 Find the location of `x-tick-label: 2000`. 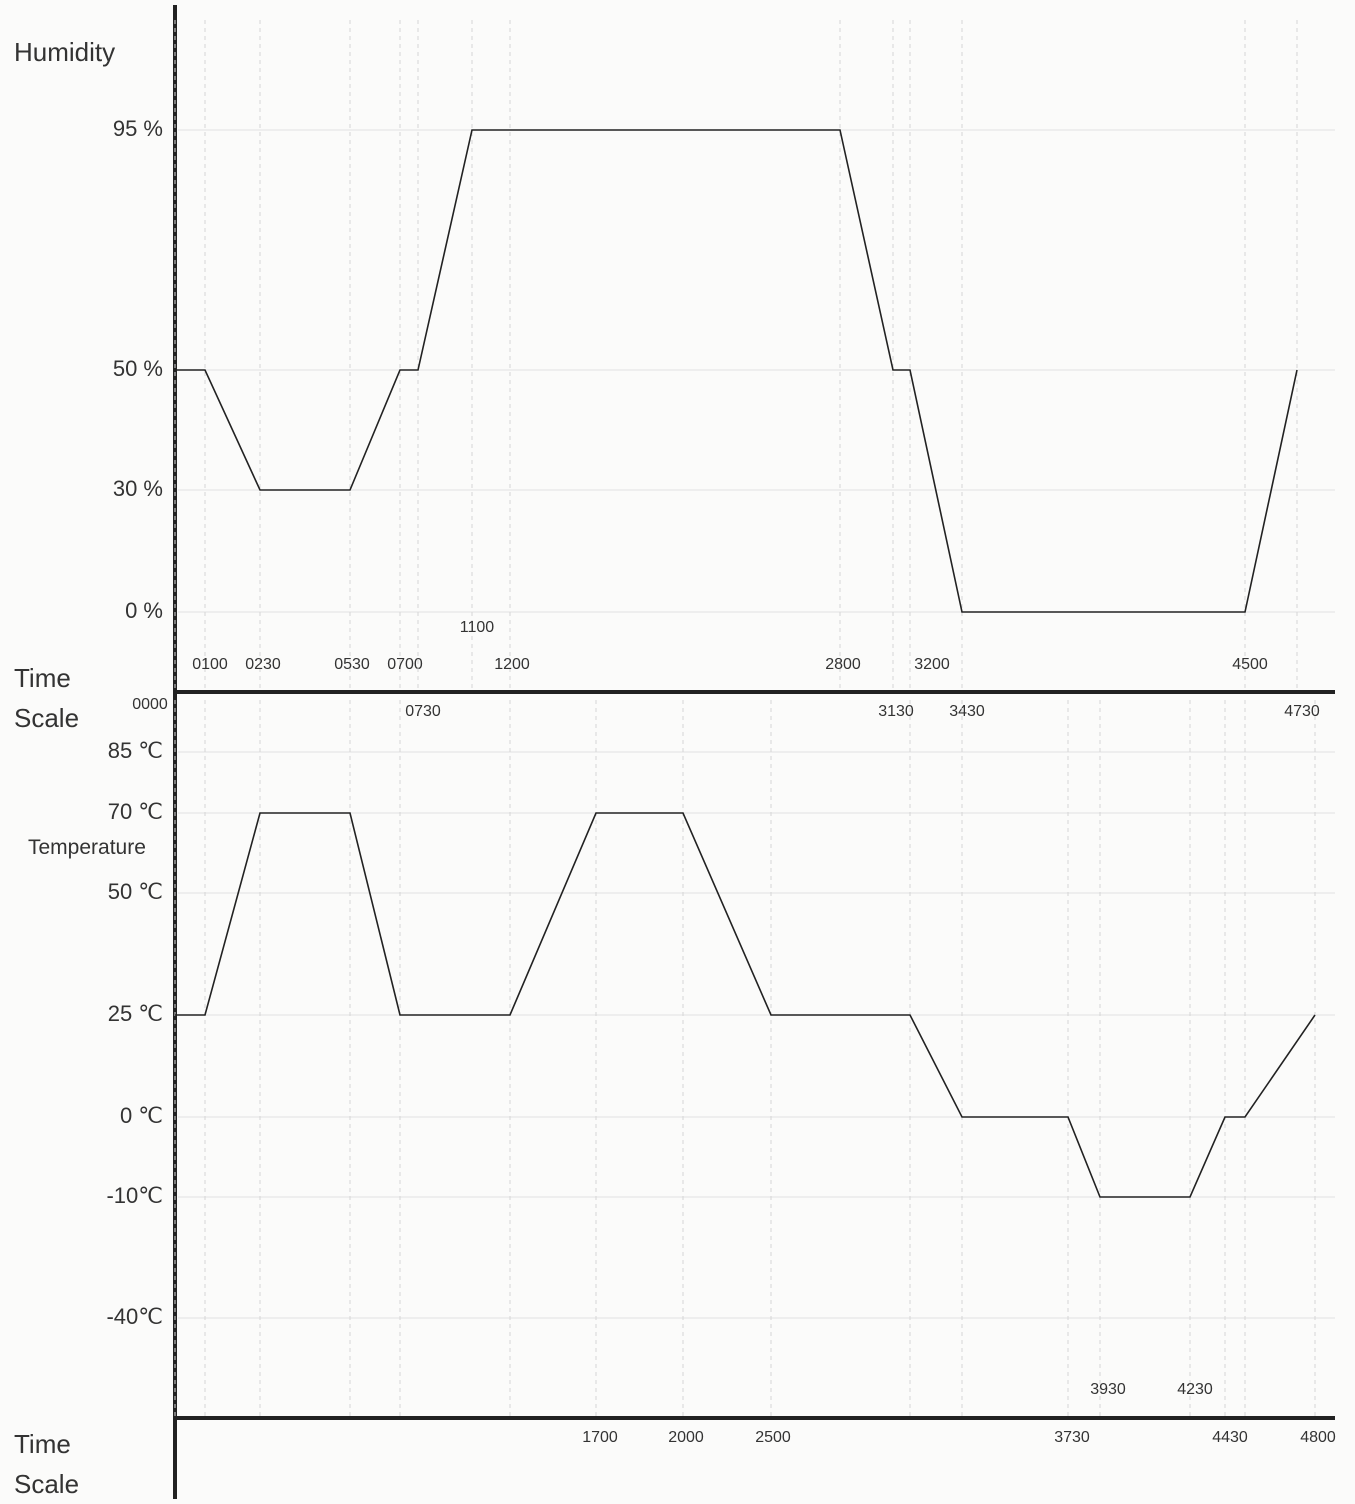

x-tick-label: 2000 is located at coordinates (686, 1437).